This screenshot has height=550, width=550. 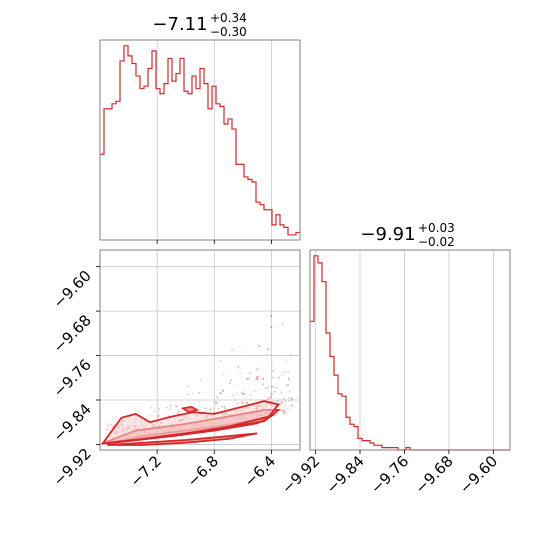 What do you see at coordinates (300, 474) in the screenshot?
I see `x-tick-label: −9.92` at bounding box center [300, 474].